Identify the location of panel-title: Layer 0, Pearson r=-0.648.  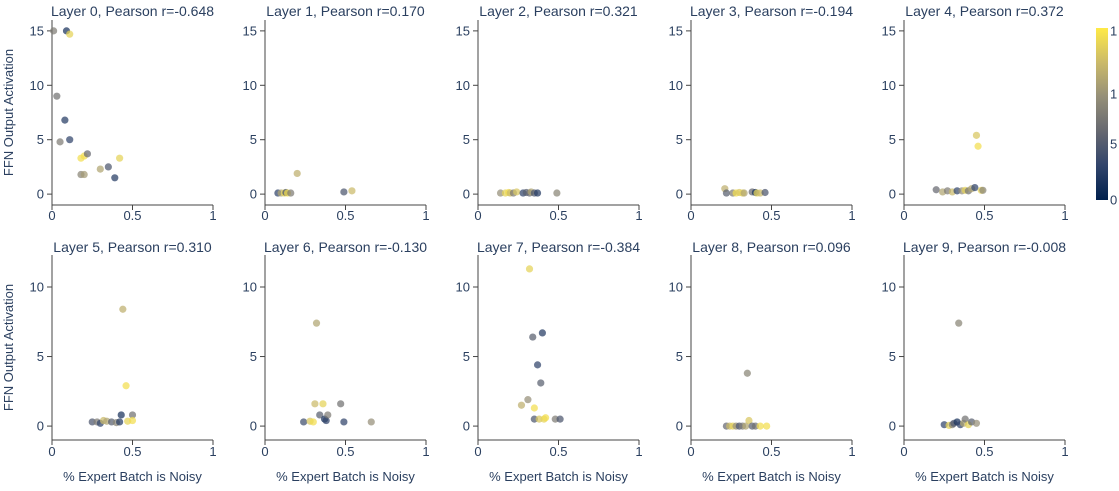
(132, 11).